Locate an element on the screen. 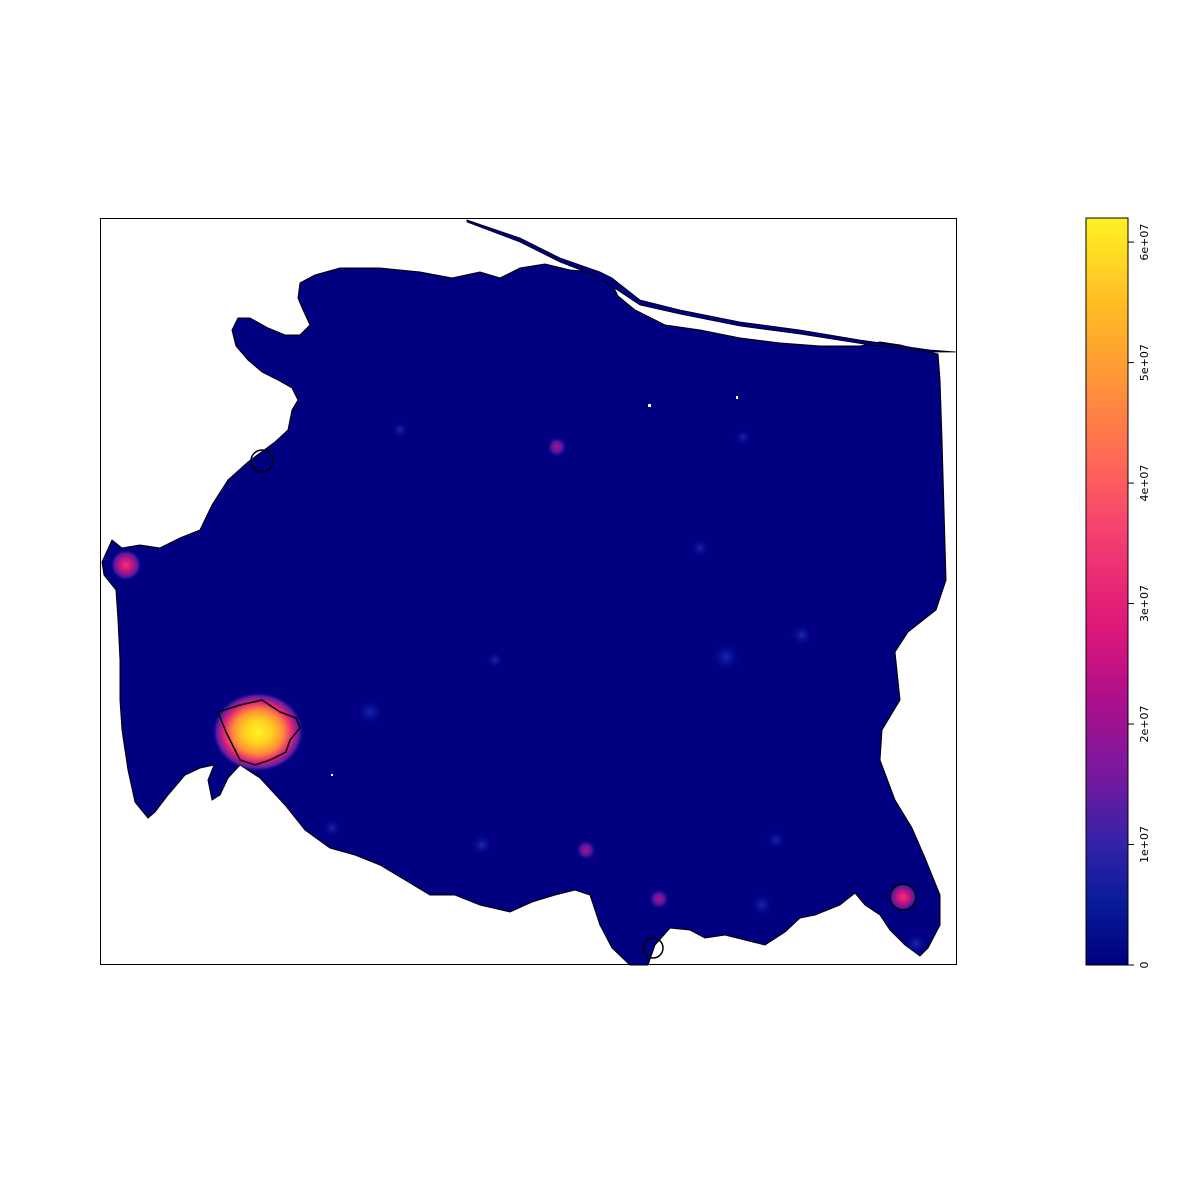 The image size is (1200, 1200). legend-tick-label: 3e+07 is located at coordinates (1144, 603).